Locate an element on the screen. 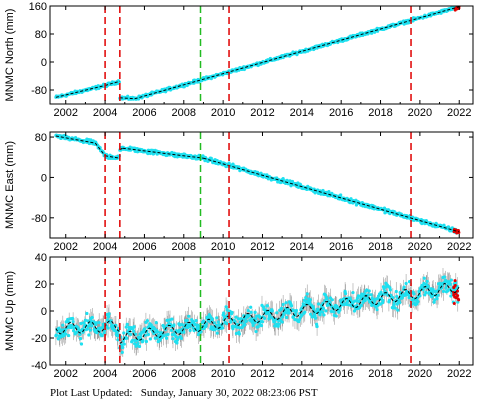 The image size is (481, 404). y-tick-label: 80 is located at coordinates (41, 35).